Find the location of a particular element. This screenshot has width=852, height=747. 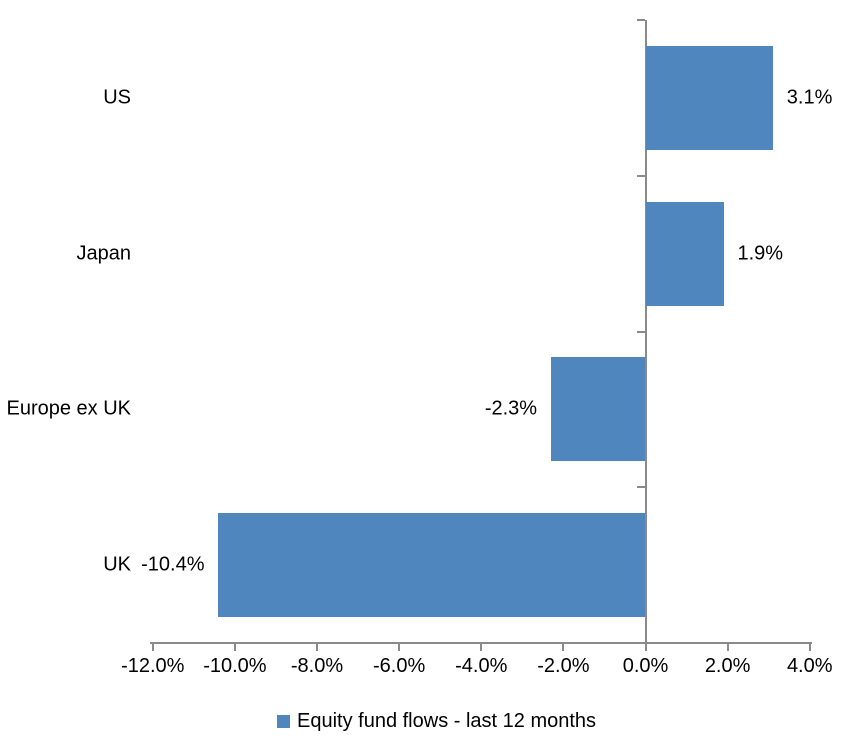

legend-swatch is located at coordinates (283, 721).